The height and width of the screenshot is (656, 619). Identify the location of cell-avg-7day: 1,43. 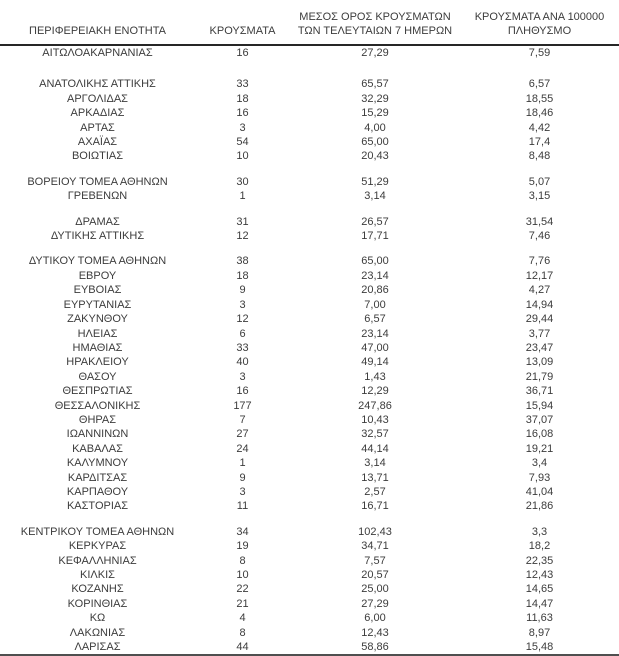
(375, 376).